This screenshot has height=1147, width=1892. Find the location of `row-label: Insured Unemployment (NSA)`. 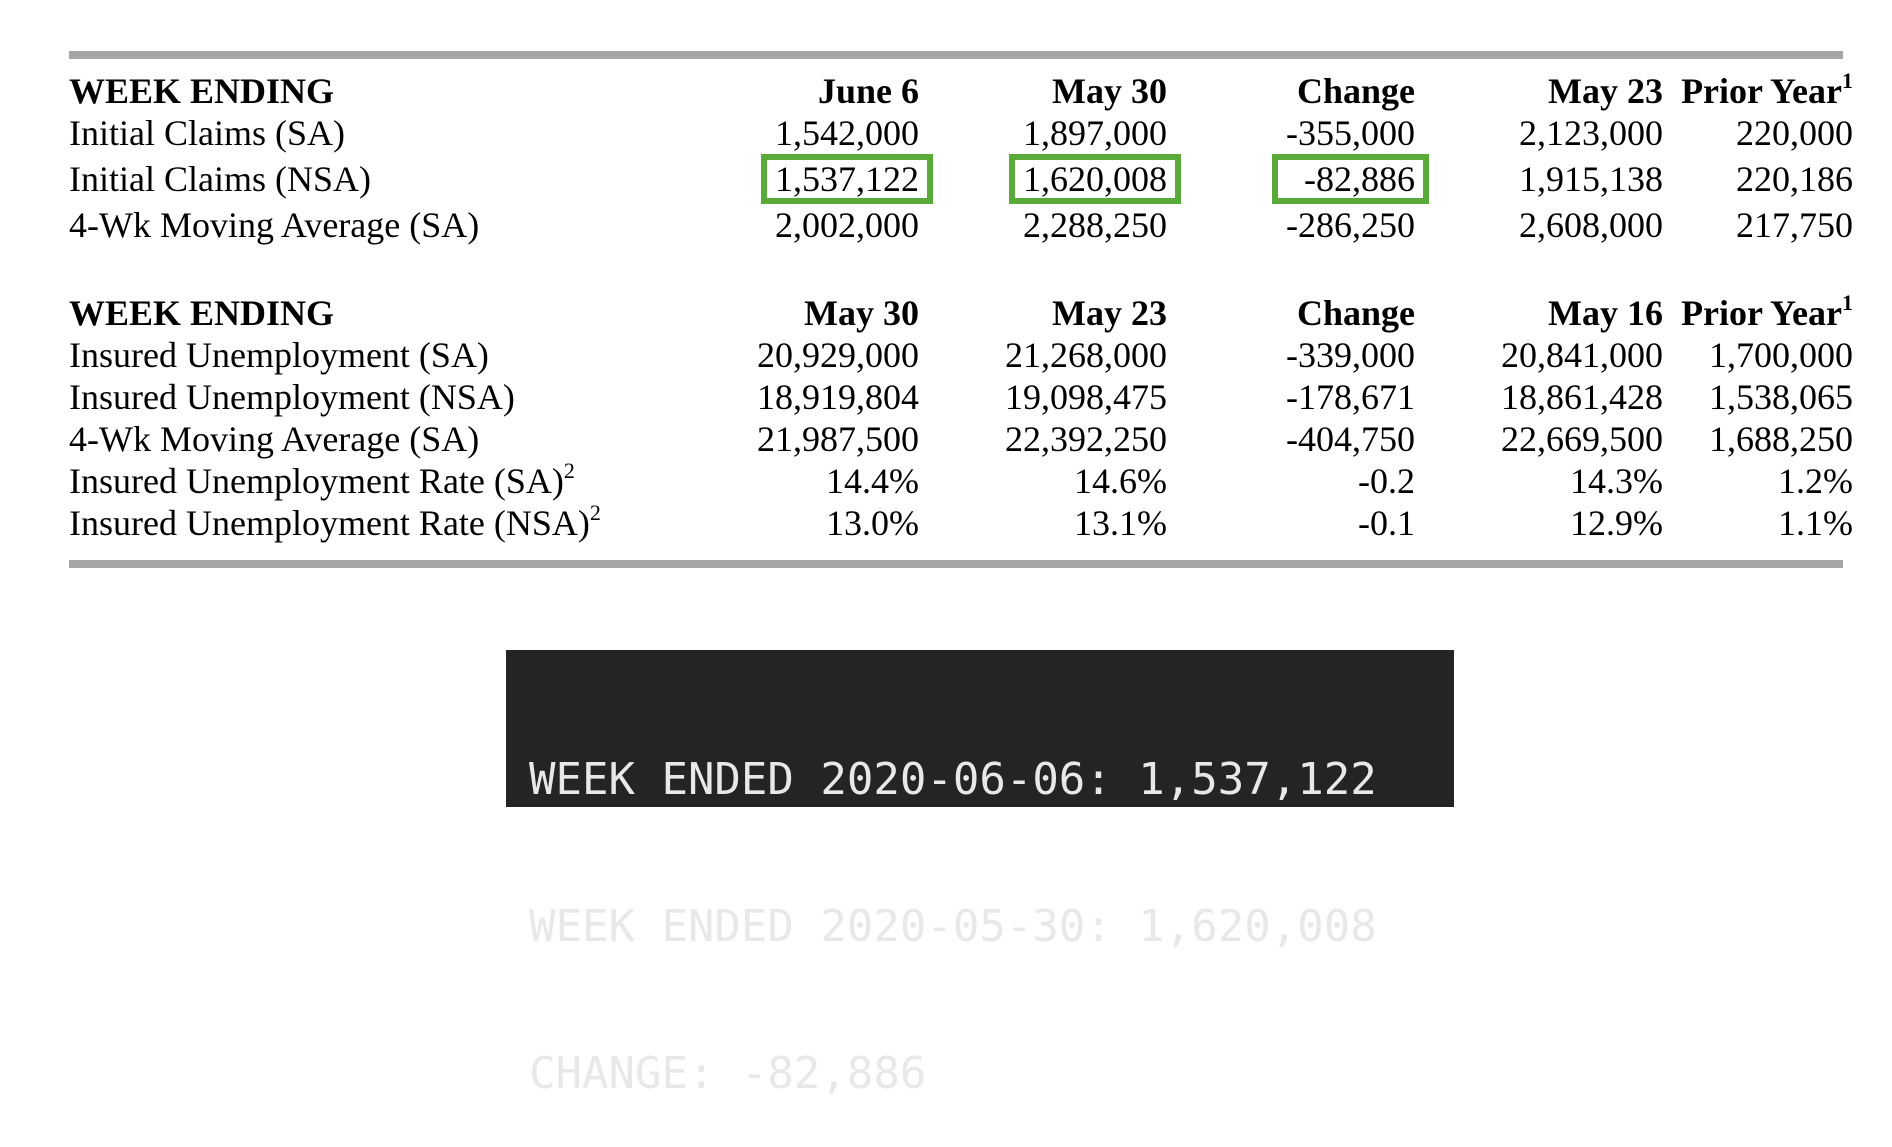

row-label: Insured Unemployment (NSA) is located at coordinates (374, 397).